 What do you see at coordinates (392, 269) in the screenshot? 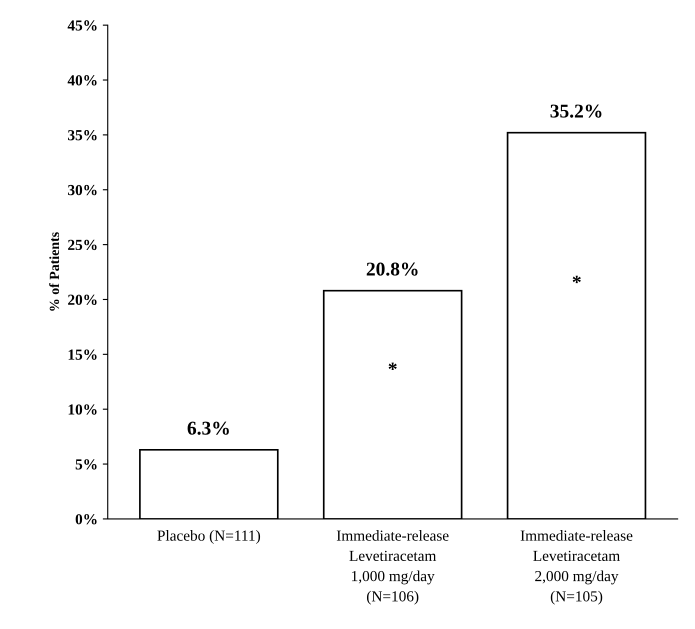
I see `data-label: 20.8%` at bounding box center [392, 269].